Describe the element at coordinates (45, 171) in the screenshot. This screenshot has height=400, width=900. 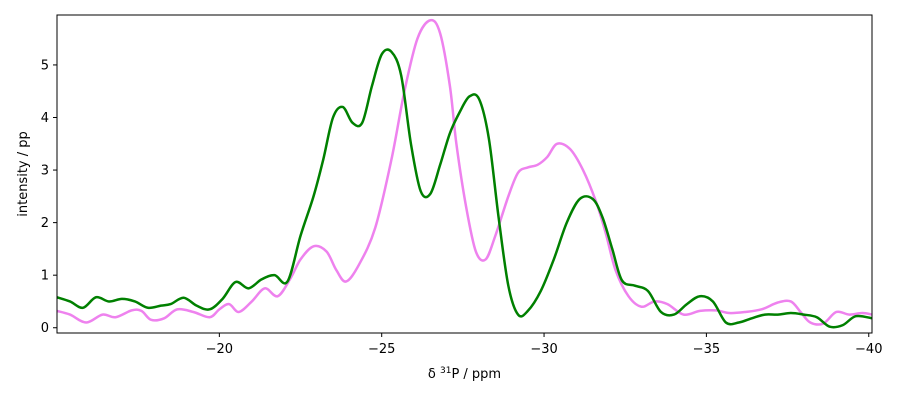
I see `y-tick-label: 3` at that location.